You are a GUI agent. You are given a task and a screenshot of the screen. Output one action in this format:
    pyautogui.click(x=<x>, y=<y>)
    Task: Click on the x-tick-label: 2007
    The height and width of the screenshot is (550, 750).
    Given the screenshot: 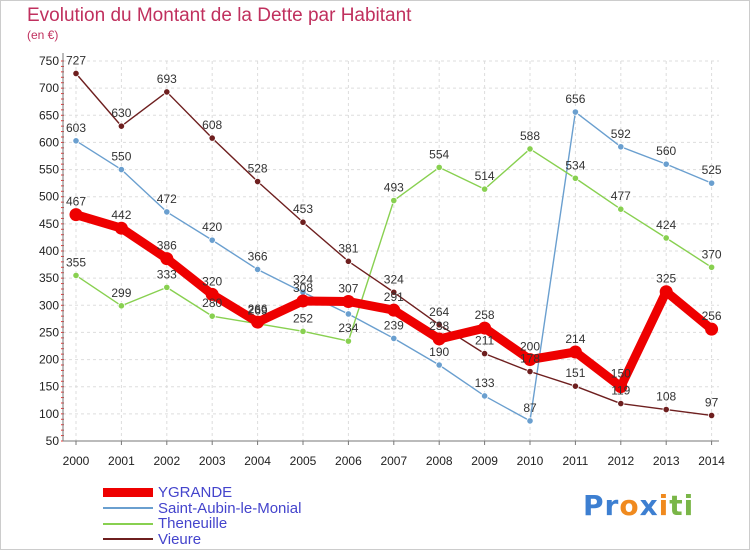 What is the action you would take?
    pyautogui.click(x=393, y=461)
    